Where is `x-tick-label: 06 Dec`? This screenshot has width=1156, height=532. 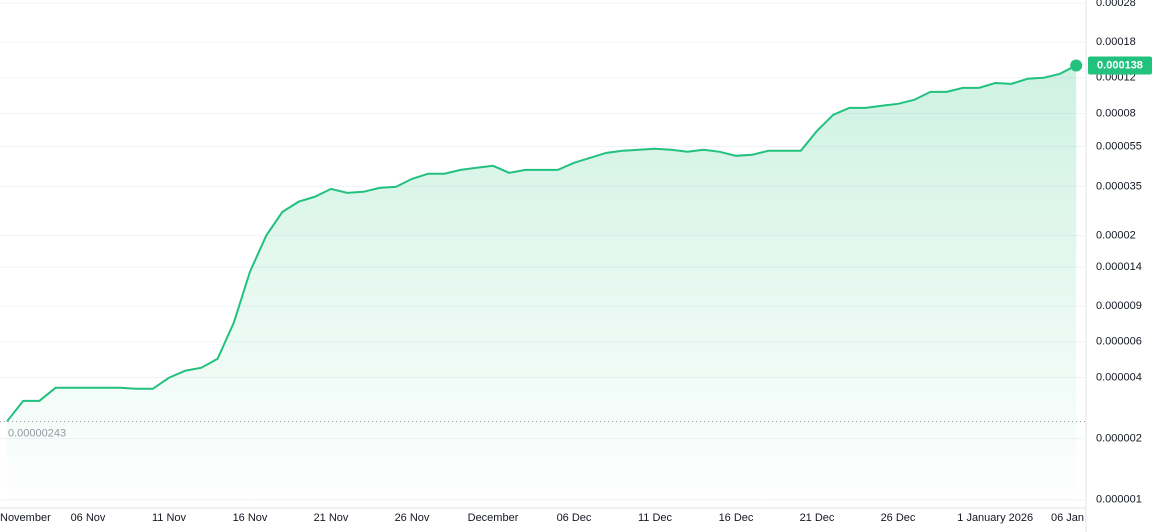 x-tick-label: 06 Dec is located at coordinates (574, 518).